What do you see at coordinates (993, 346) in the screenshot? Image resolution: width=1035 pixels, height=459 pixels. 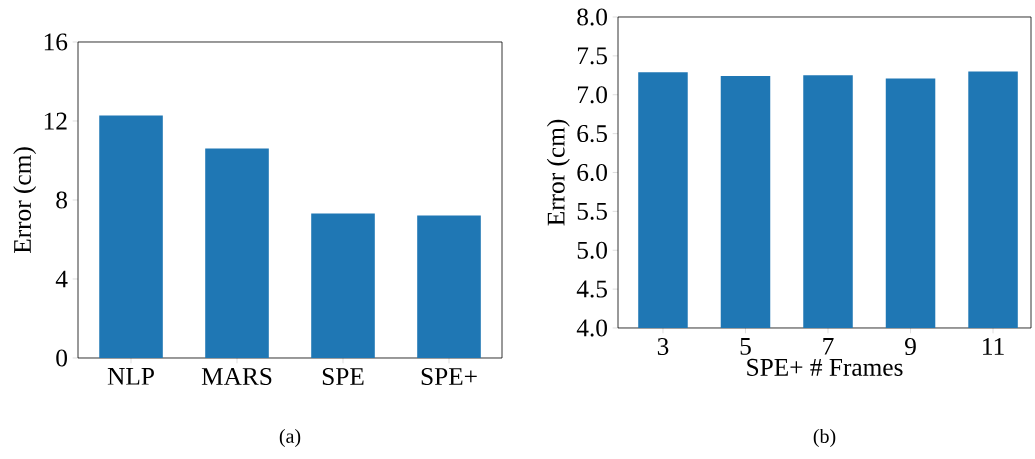 I see `x-tick-label: 11` at bounding box center [993, 346].